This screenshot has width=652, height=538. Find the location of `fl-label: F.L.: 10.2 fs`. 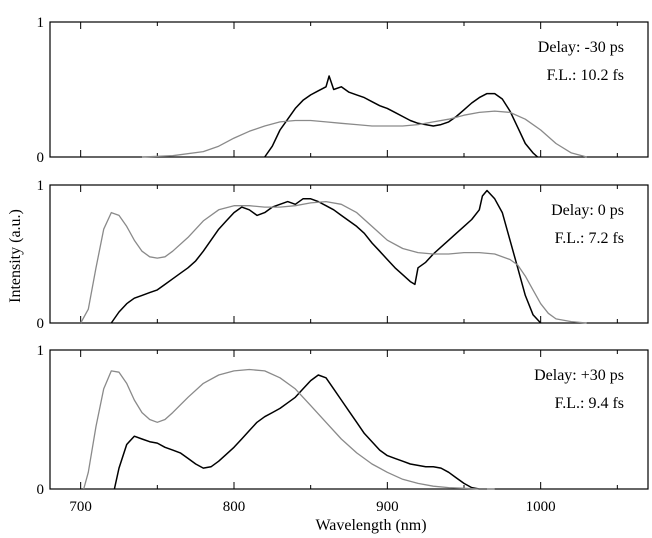

fl-label: F.L.: 10.2 fs is located at coordinates (585, 75).